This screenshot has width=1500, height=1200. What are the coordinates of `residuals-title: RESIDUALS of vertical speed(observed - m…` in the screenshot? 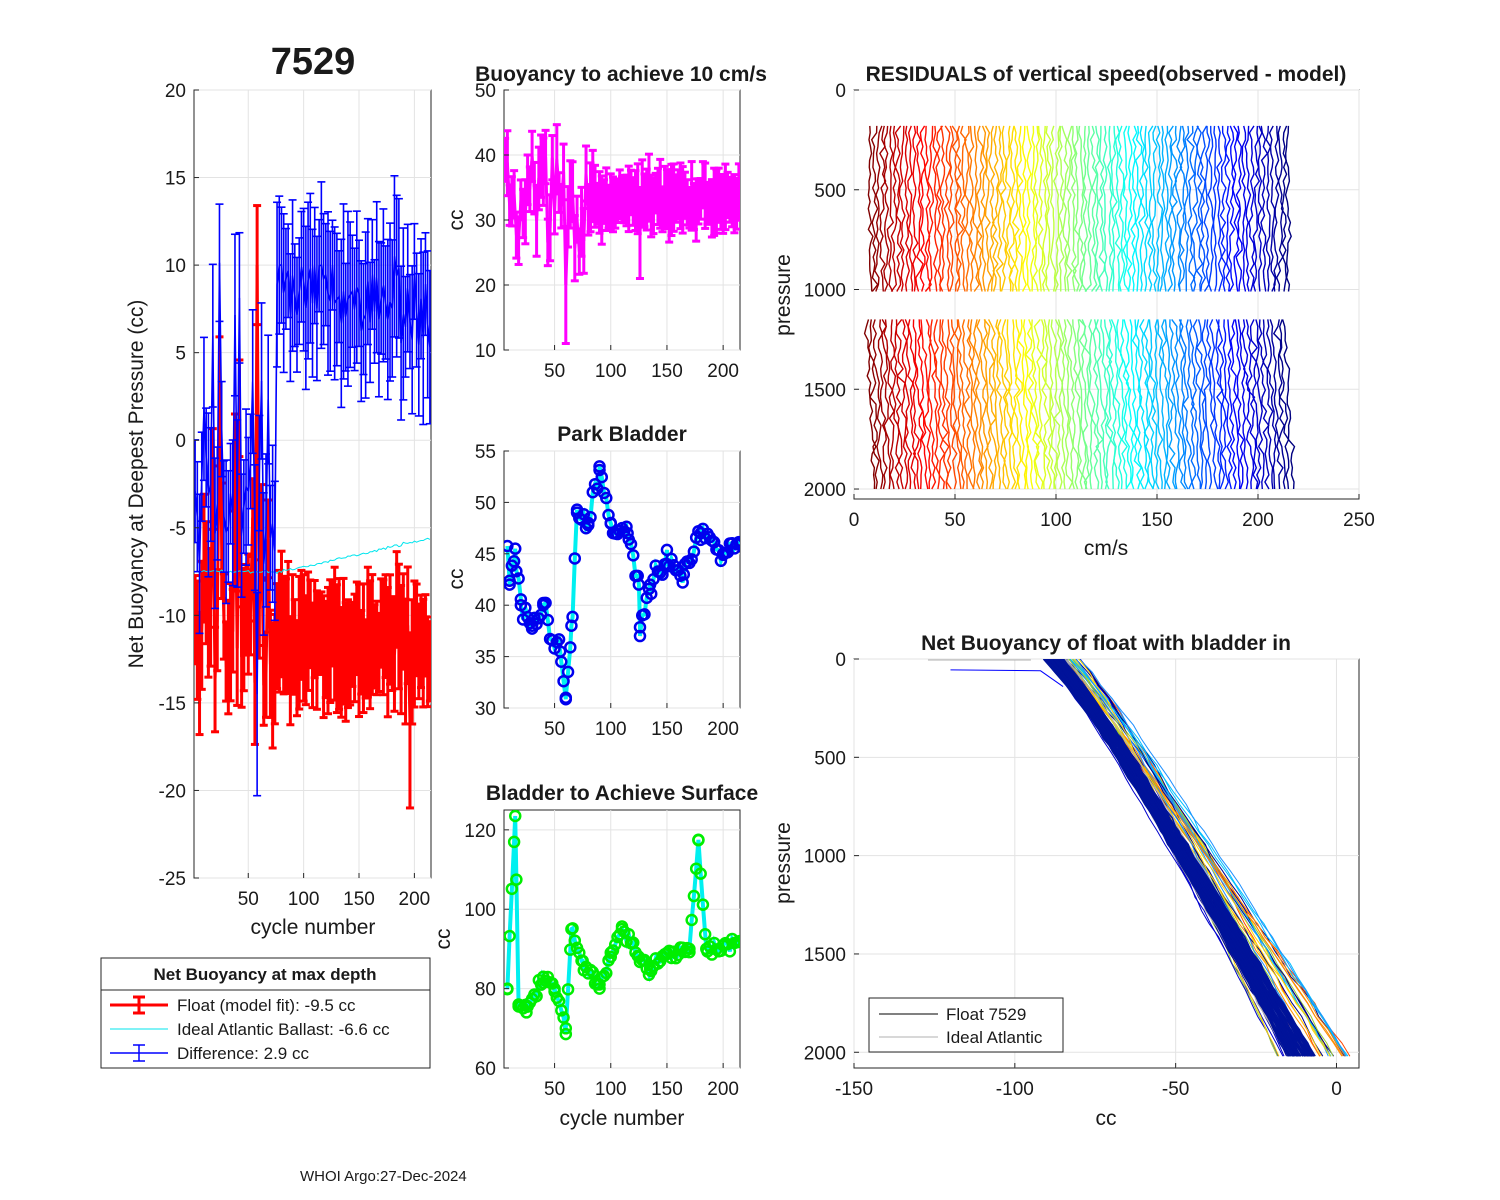 It's located at (1106, 74).